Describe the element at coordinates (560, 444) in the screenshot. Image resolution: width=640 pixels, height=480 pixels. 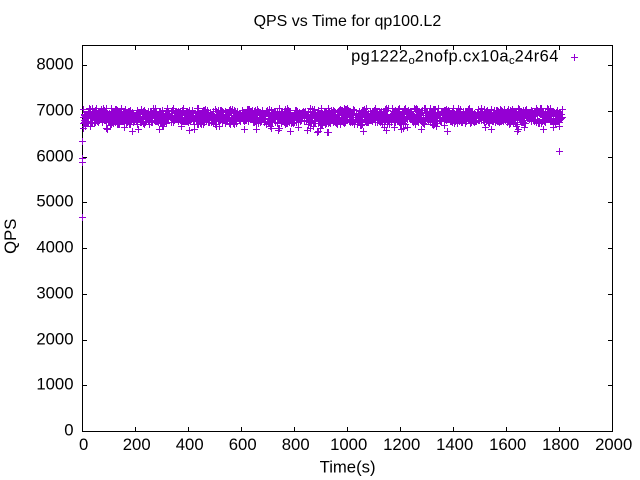
I see `svg-text: 1800` at that location.